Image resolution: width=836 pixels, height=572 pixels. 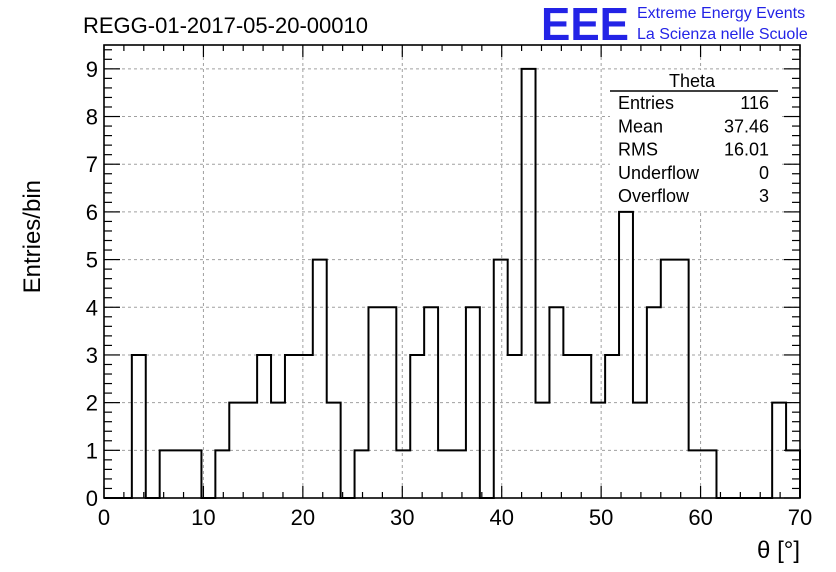 I want to click on y-tick-label: 1, so click(x=92, y=450).